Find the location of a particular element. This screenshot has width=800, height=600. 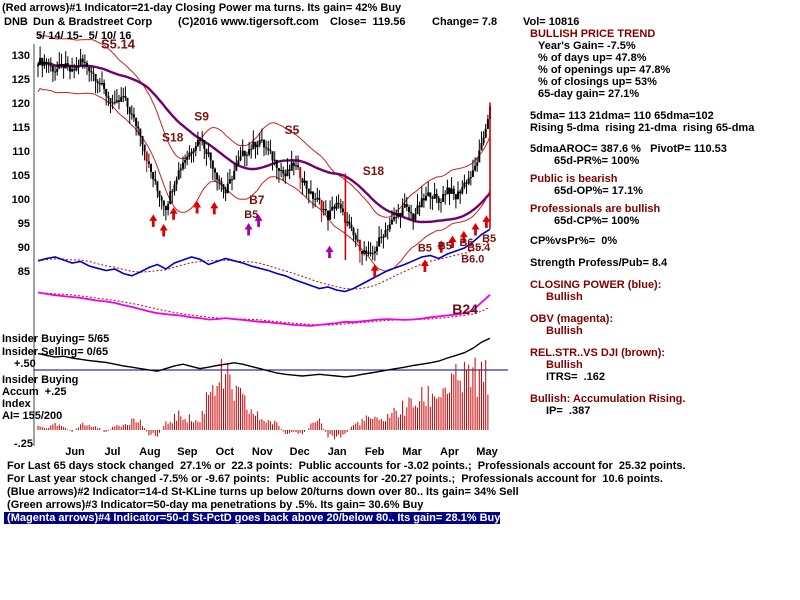

price-tick-label: 95 is located at coordinates (23, 224).